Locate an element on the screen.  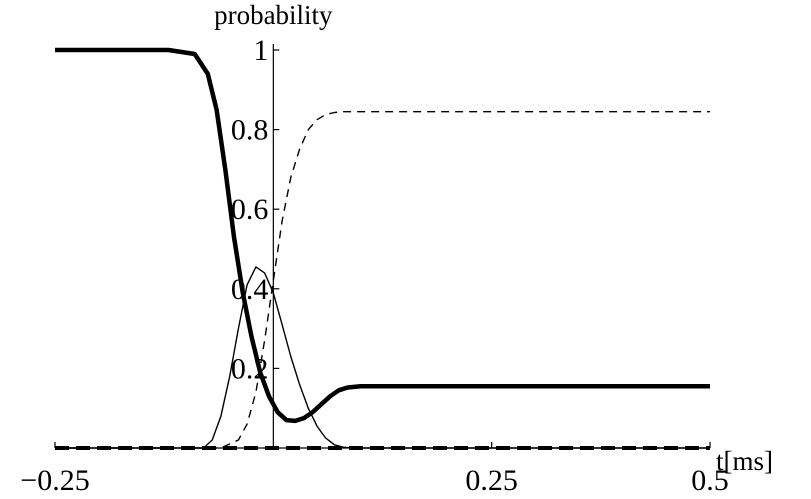
x-tick-label: 0.5 is located at coordinates (710, 480).